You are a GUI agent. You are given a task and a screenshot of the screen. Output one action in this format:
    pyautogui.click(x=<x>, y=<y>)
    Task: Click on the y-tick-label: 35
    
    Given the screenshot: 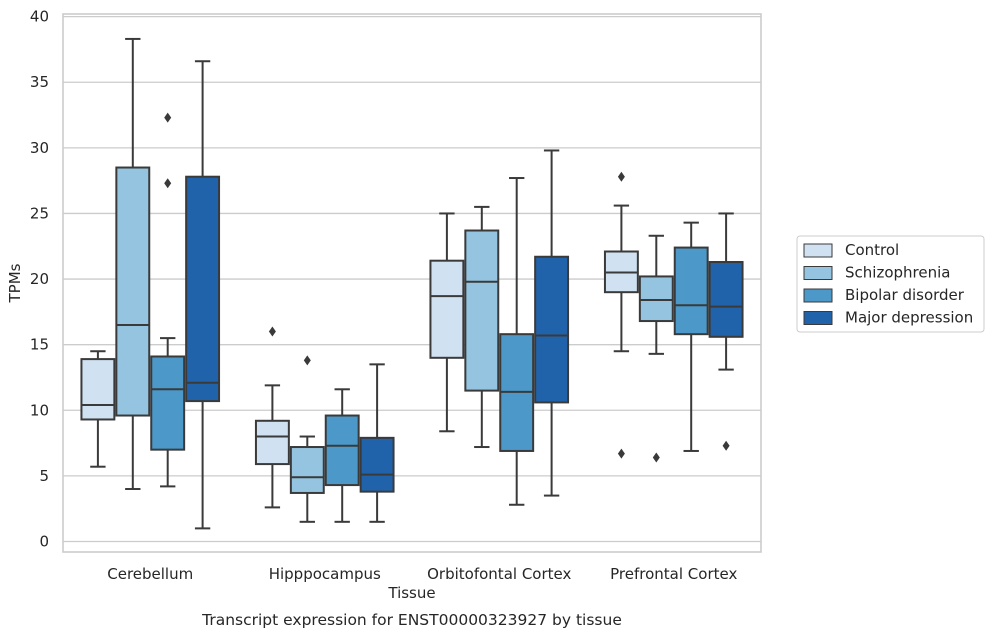 What is the action you would take?
    pyautogui.click(x=39, y=82)
    